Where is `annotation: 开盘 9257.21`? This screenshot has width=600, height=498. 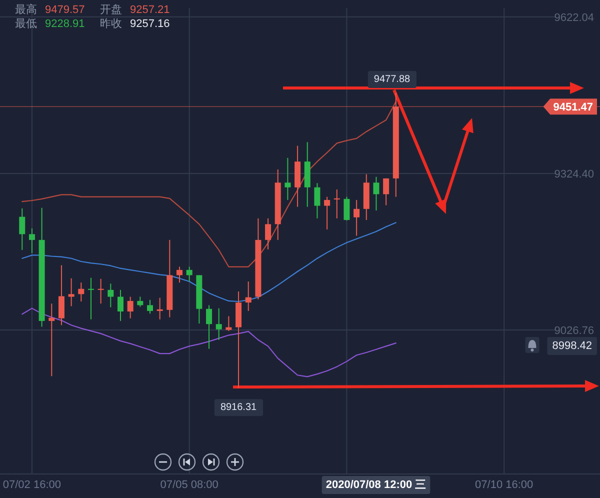 annotation: 开盘 9257.21 is located at coordinates (135, 10).